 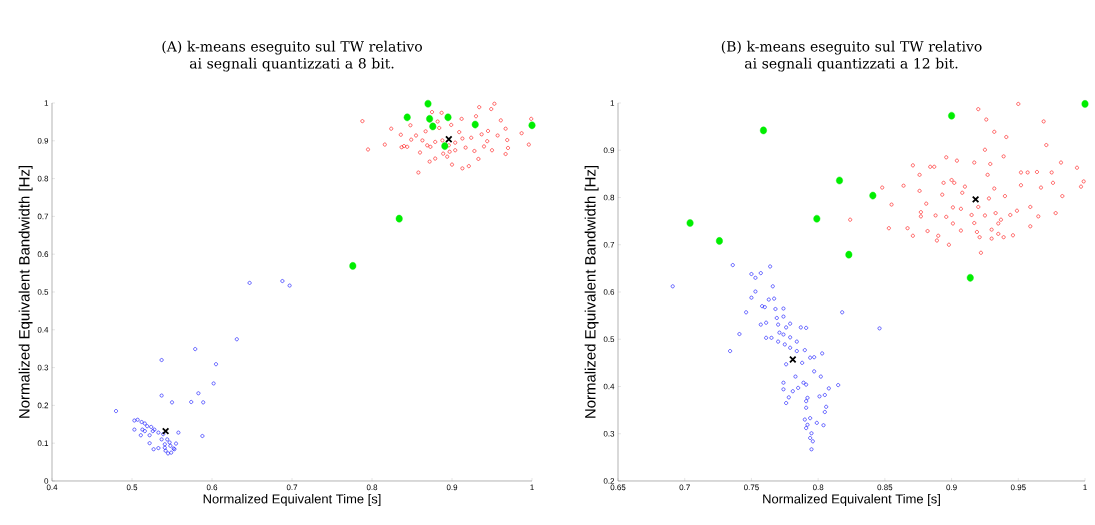 What do you see at coordinates (292, 56) in the screenshot?
I see `chart-title: (A) k-means eseguito sul TW relativo ai segnali quantizzati a 8 bit.` at bounding box center [292, 56].